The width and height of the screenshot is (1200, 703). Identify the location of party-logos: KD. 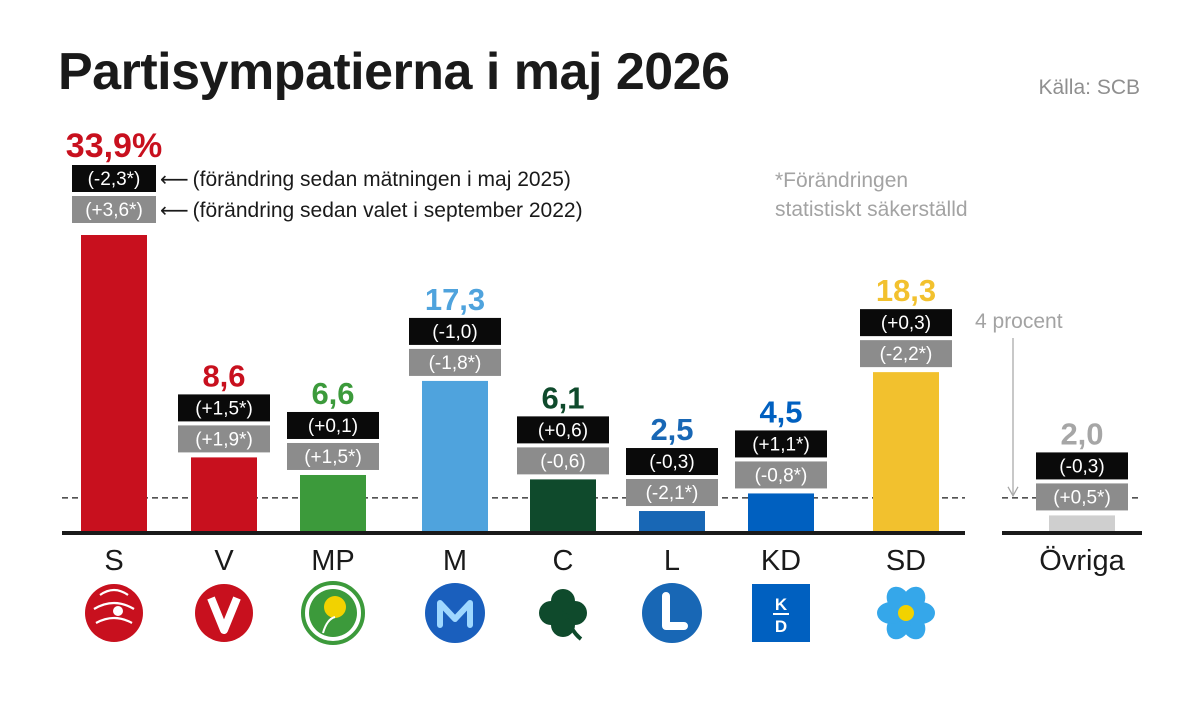
(510, 613).